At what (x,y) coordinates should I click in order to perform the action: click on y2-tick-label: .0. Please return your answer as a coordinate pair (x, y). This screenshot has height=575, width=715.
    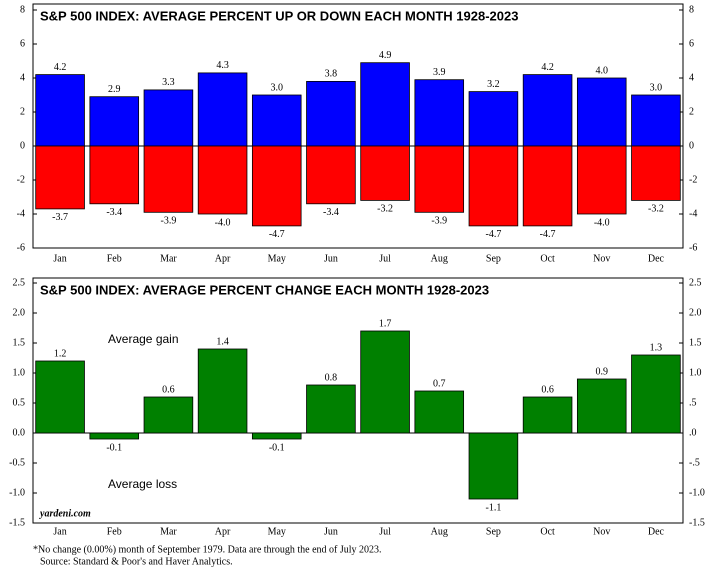
    Looking at the image, I should click on (693, 432).